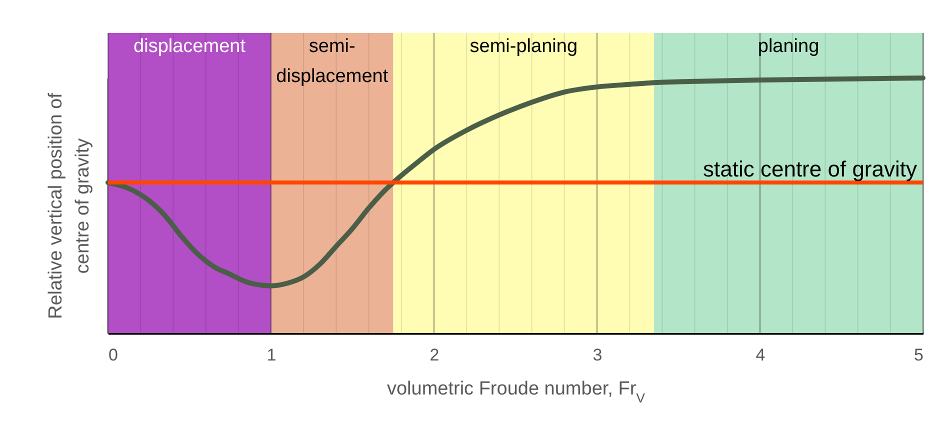 This screenshot has width=947, height=421. What do you see at coordinates (70, 205) in the screenshot?
I see `y-axis-title: Relative vertical position of centre of gravity` at bounding box center [70, 205].